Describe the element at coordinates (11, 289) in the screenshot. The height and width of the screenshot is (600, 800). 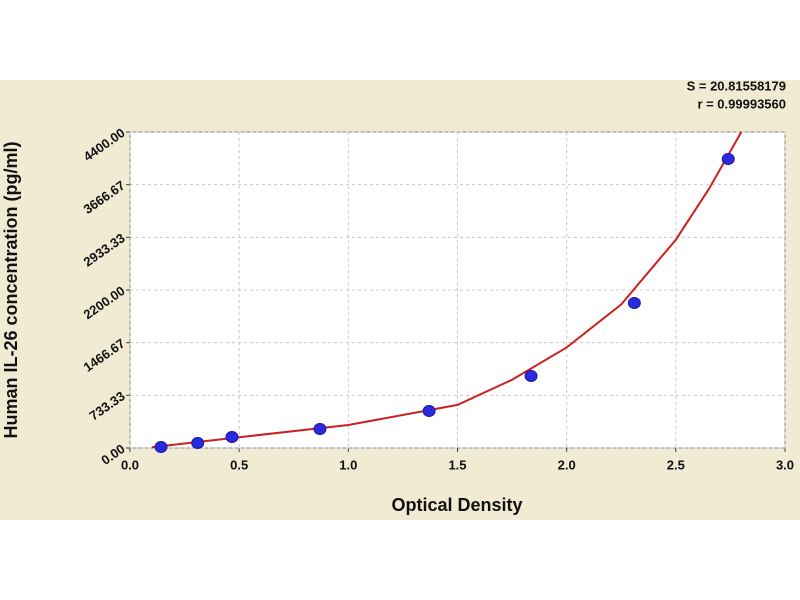
I see `y-axis-title: Human IL-26 concentration (pg/ml)` at that location.